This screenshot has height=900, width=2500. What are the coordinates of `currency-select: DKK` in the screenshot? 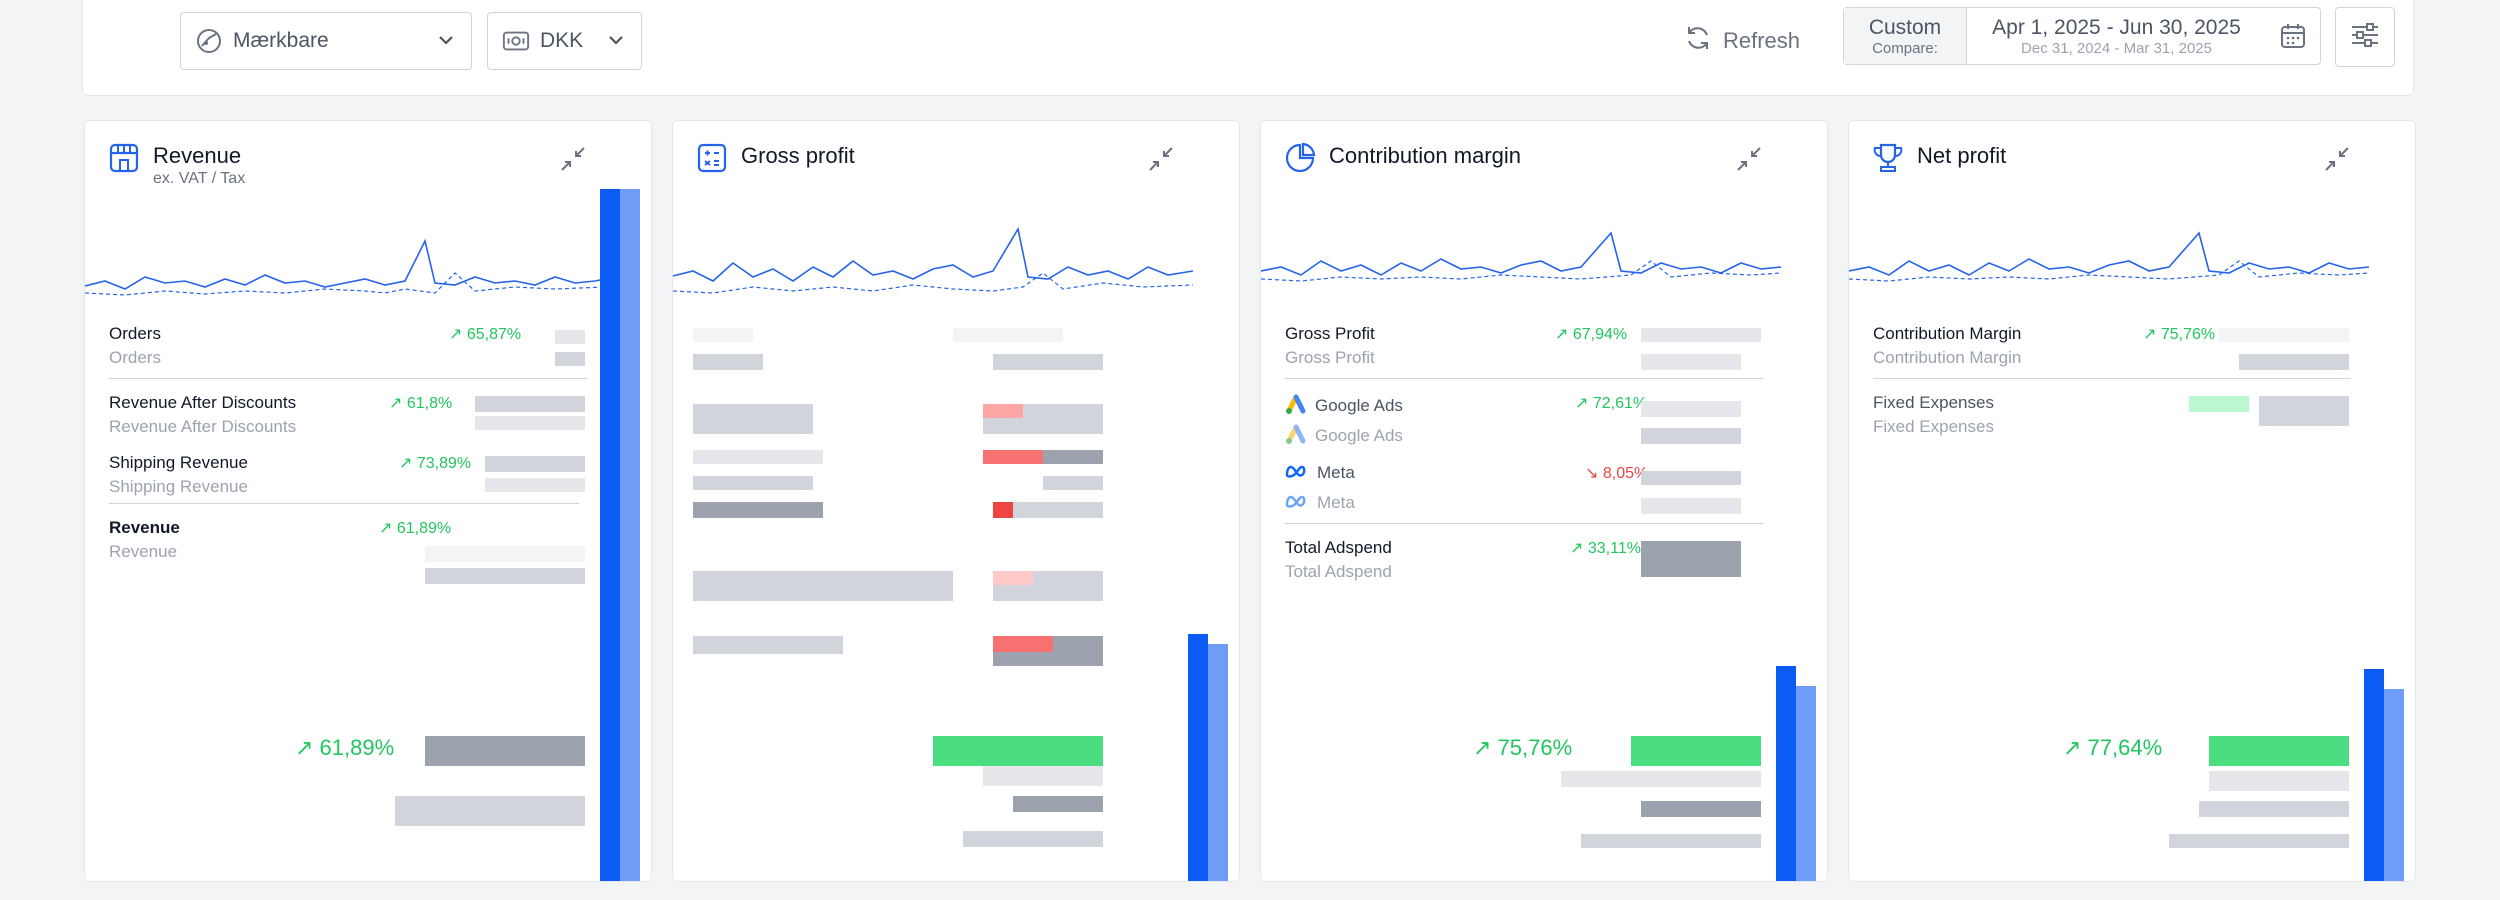 It's located at (564, 41).